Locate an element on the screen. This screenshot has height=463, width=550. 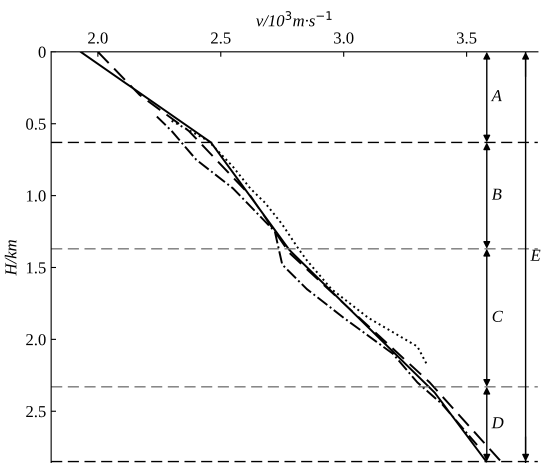
y-axis-title: H/km is located at coordinates (10, 258).